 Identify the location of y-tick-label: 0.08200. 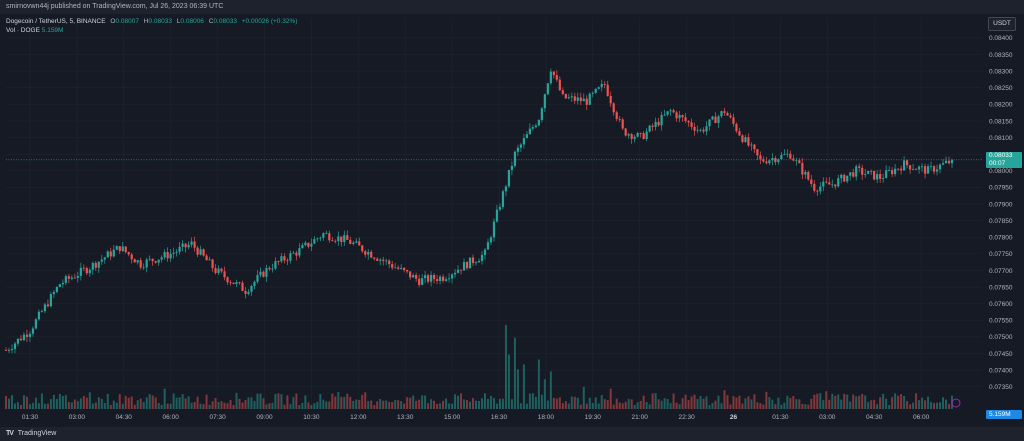
(1001, 105).